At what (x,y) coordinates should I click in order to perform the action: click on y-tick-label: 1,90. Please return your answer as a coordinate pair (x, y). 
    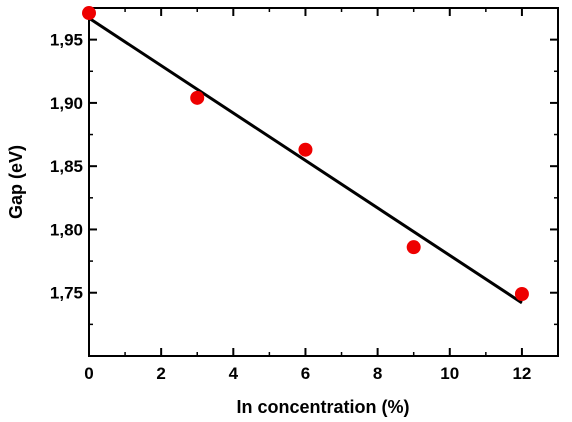
    Looking at the image, I should click on (66, 103).